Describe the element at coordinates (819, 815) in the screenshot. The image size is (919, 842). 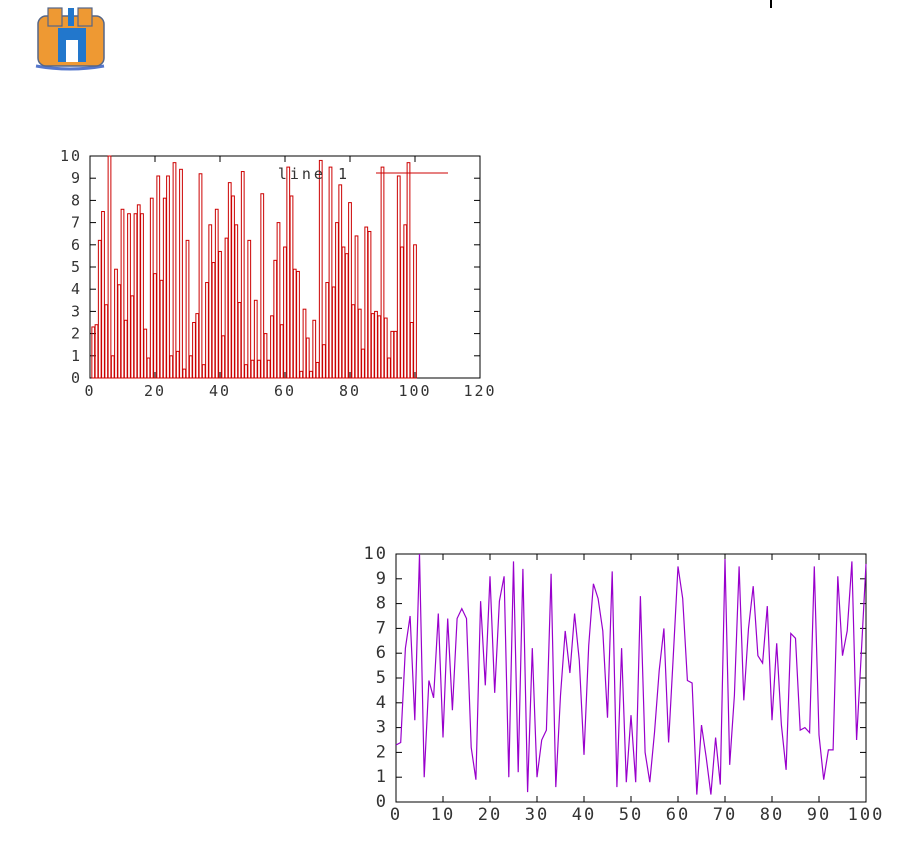
I see `x-tick-label: 90` at that location.